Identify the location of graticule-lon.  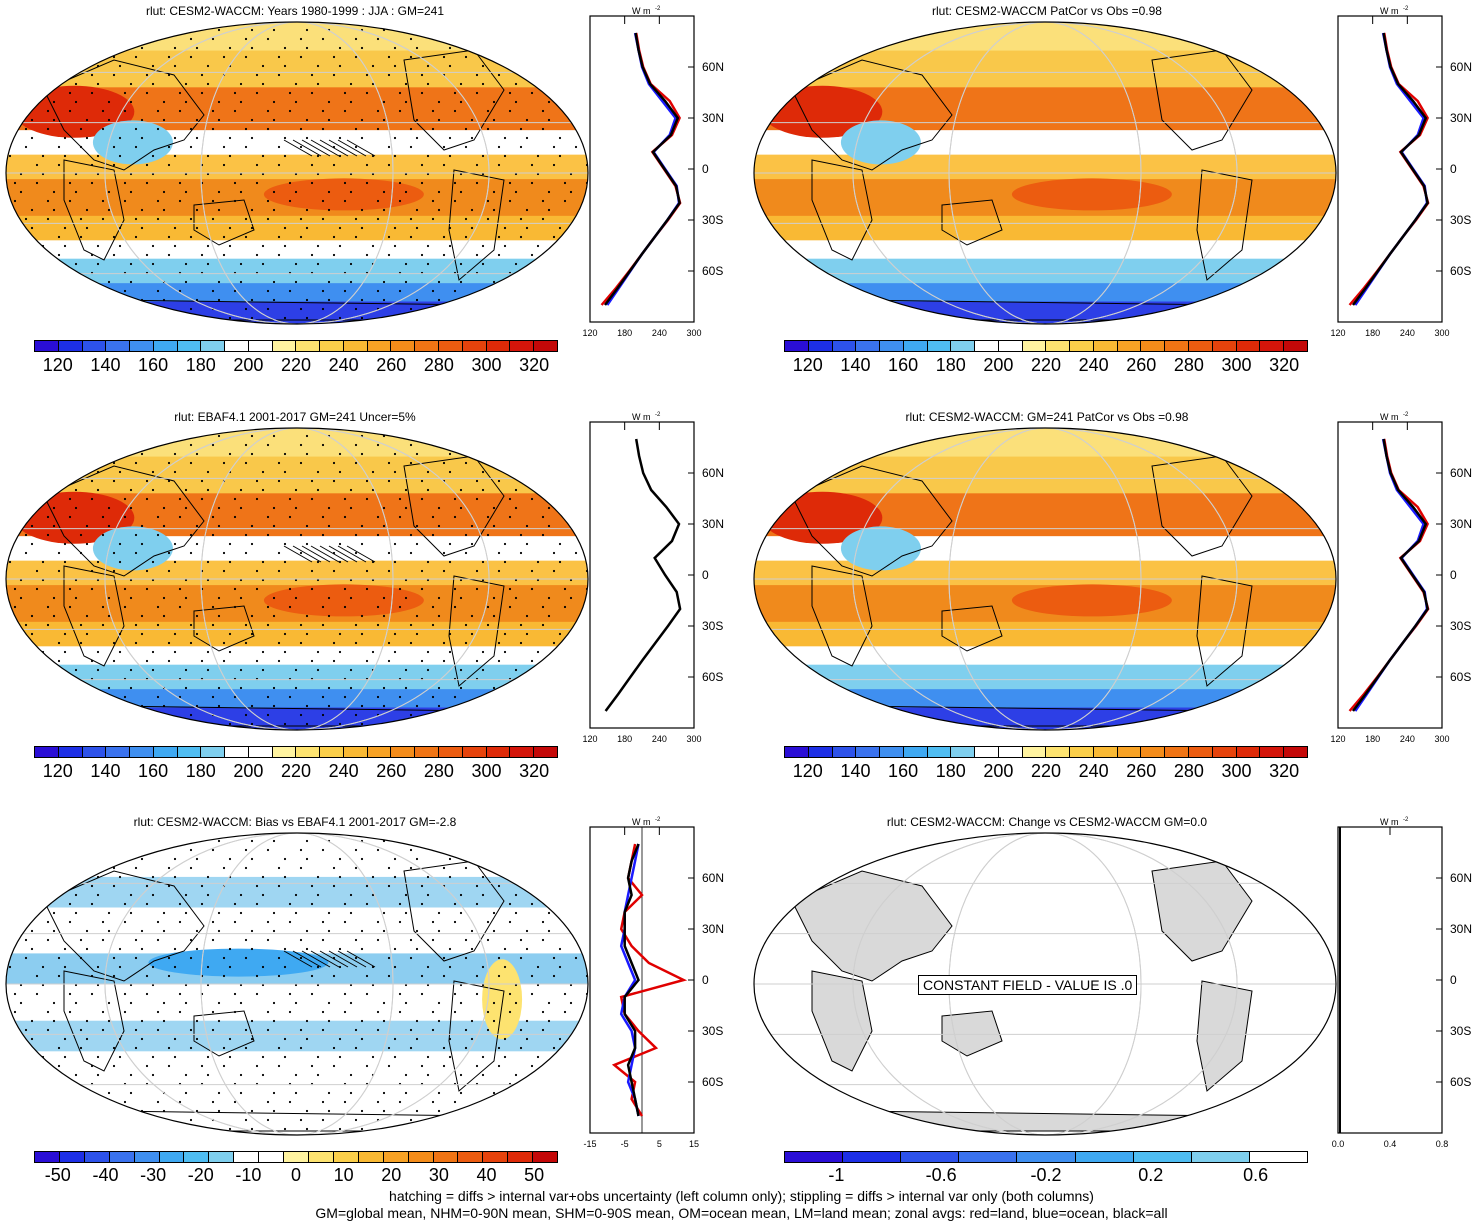
(1045, 579).